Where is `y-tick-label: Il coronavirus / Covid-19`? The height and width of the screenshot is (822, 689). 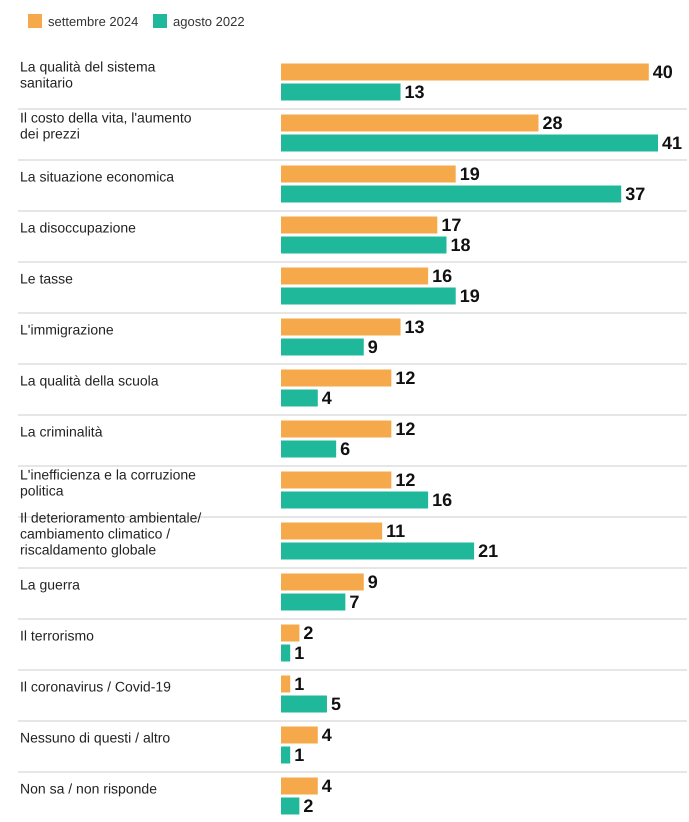
y-tick-label: Il coronavirus / Covid-19 is located at coordinates (96, 686).